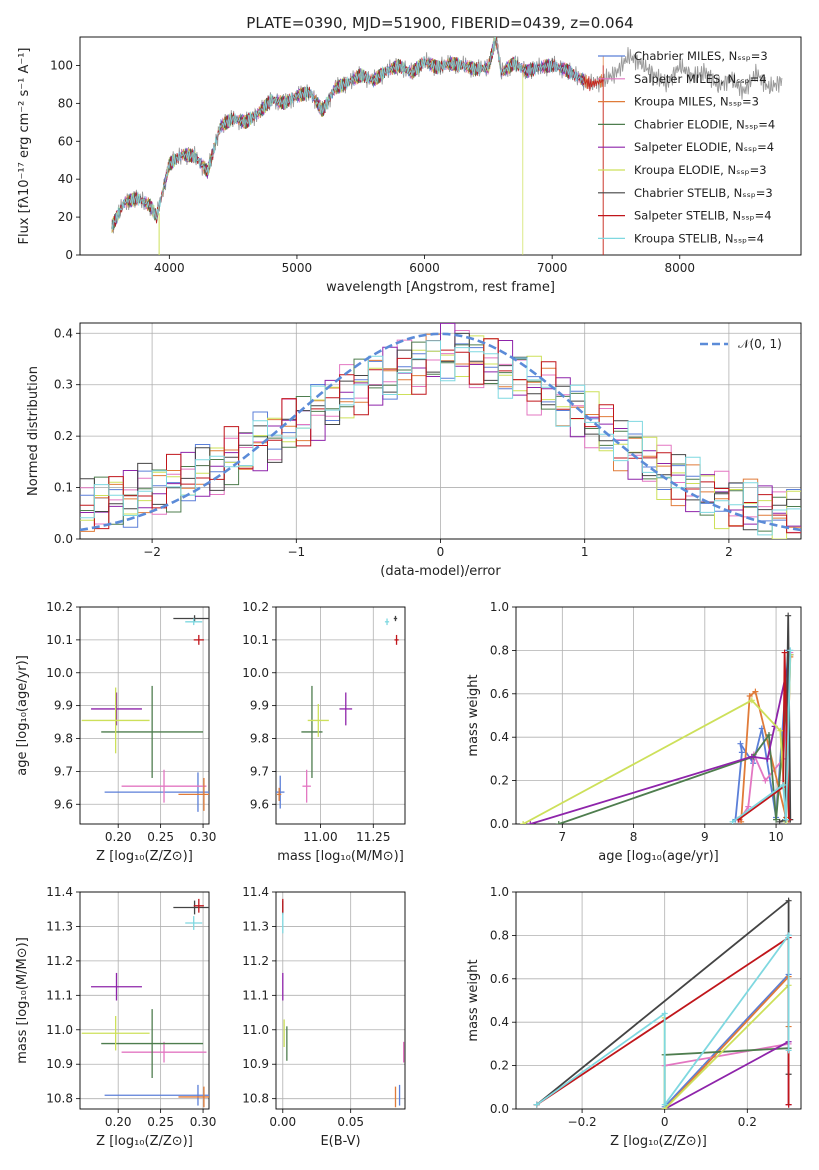 The image size is (819, 1170). Describe the element at coordinates (145, 1003) in the screenshot. I see `z-mass-plot-area` at that location.